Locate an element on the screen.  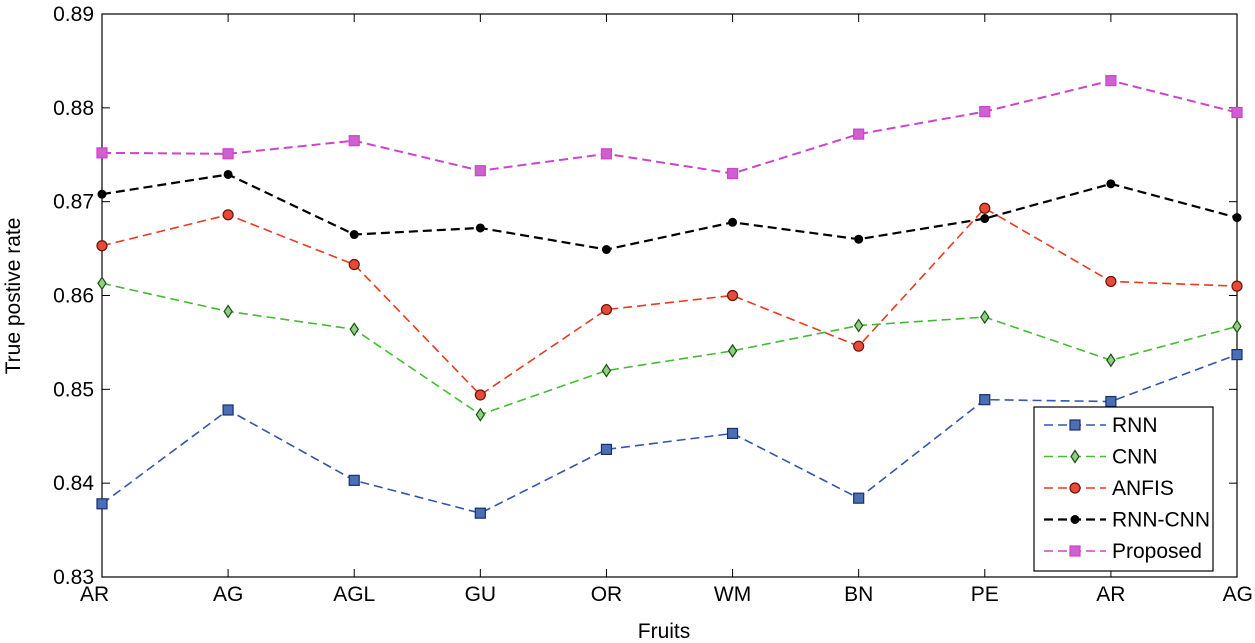
x-tick-label: OR is located at coordinates (607, 594).